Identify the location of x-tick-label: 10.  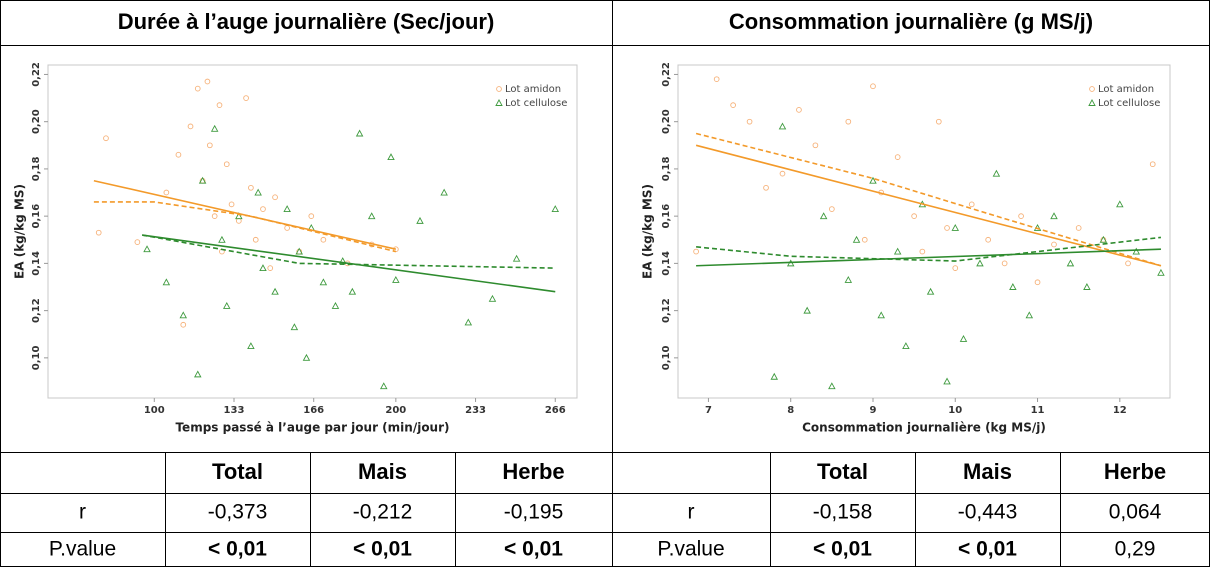
(955, 410).